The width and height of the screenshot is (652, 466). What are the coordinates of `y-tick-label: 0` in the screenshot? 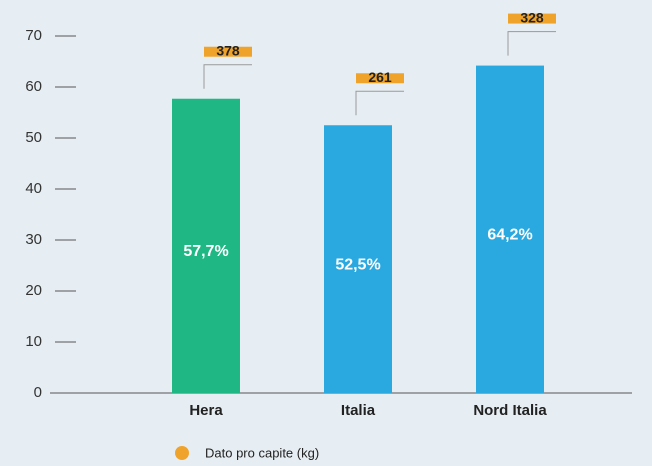 It's located at (38, 392).